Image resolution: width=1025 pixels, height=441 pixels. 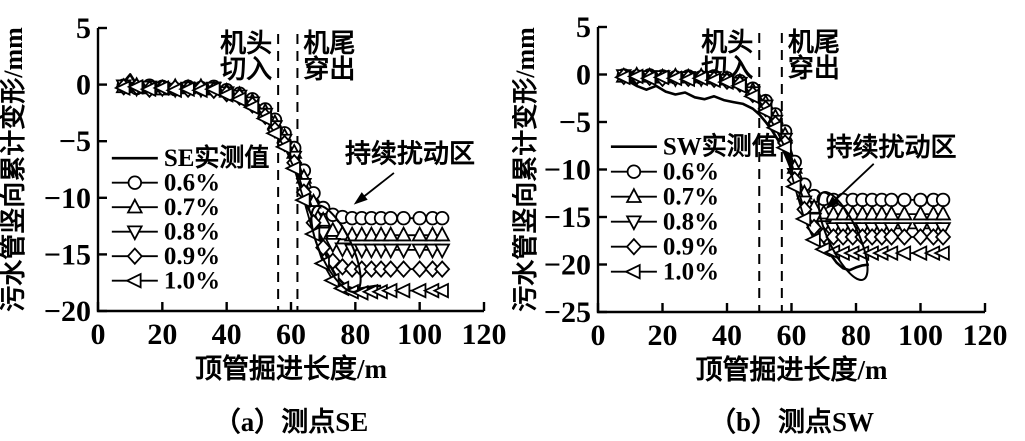 I want to click on caption-panel-a: （a）测点SE, so click(x=291, y=422).